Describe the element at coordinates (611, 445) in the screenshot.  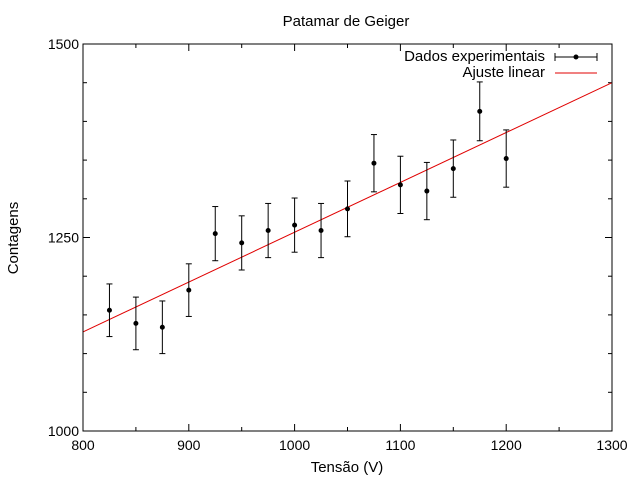
I see `x-tick-label: 1300` at that location.